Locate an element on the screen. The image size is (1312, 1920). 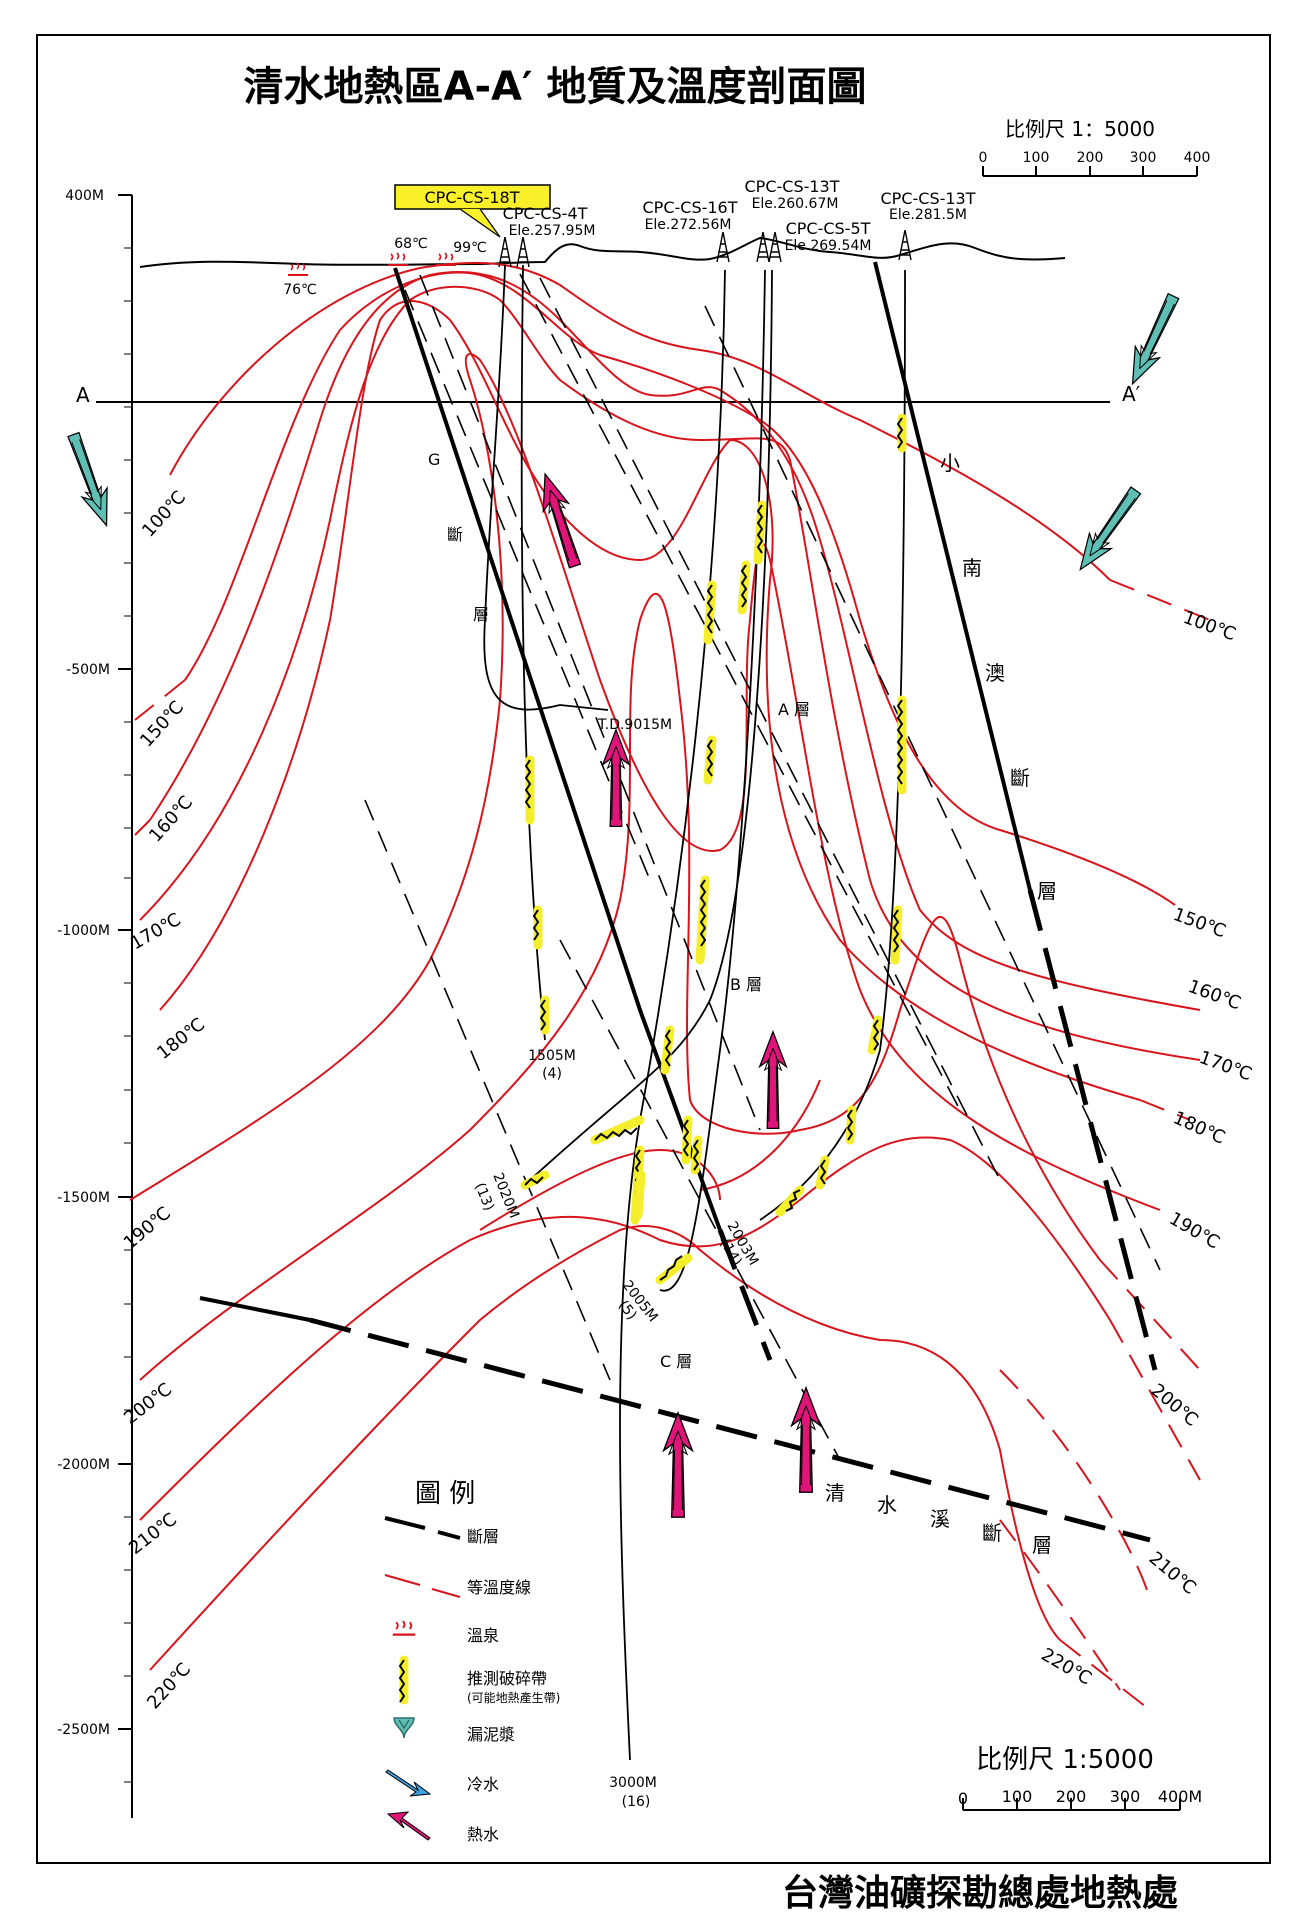
scale-bottom-tick: 300 is located at coordinates (1125, 1796).